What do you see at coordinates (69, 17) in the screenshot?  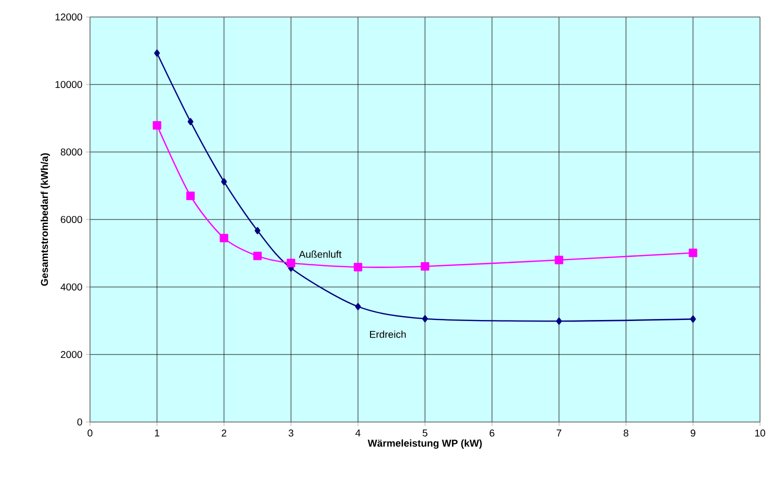 I see `y-tick-label: 12000` at bounding box center [69, 17].